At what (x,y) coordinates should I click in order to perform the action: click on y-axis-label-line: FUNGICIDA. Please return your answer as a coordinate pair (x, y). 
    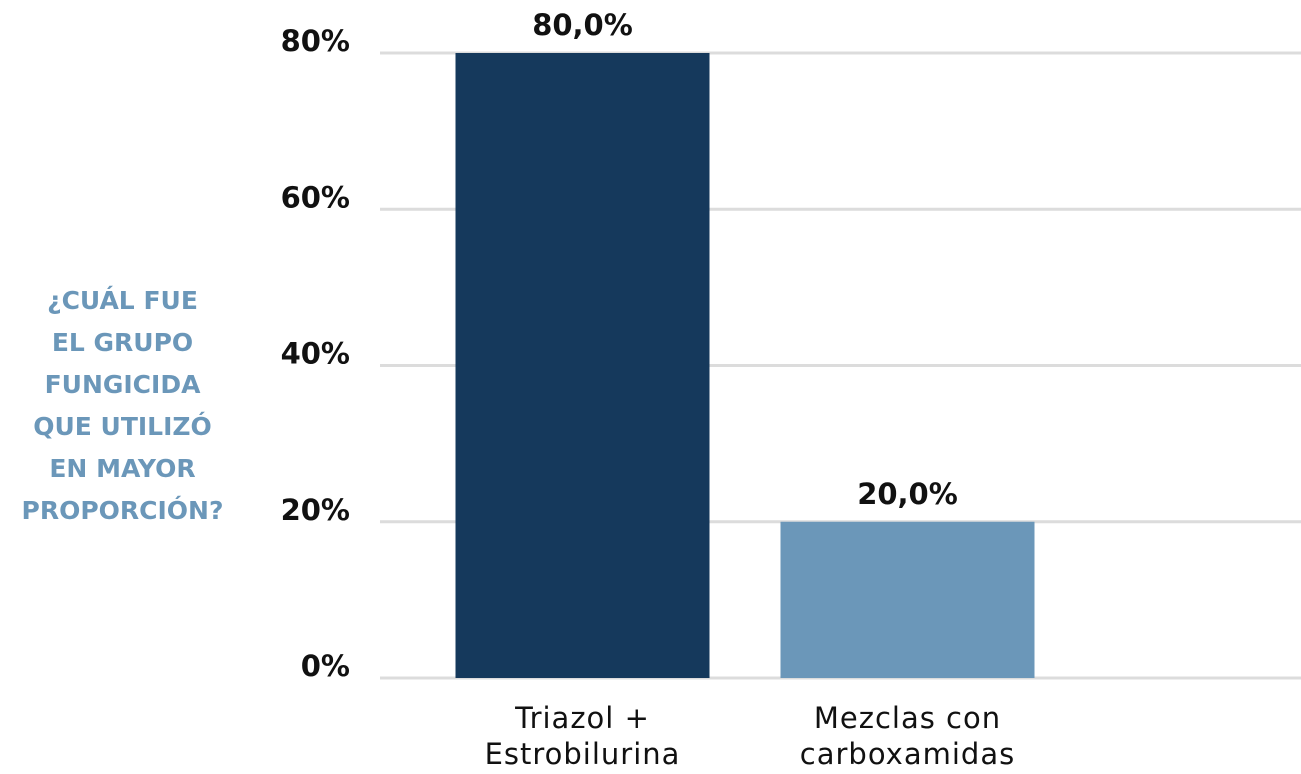
    Looking at the image, I should click on (122, 384).